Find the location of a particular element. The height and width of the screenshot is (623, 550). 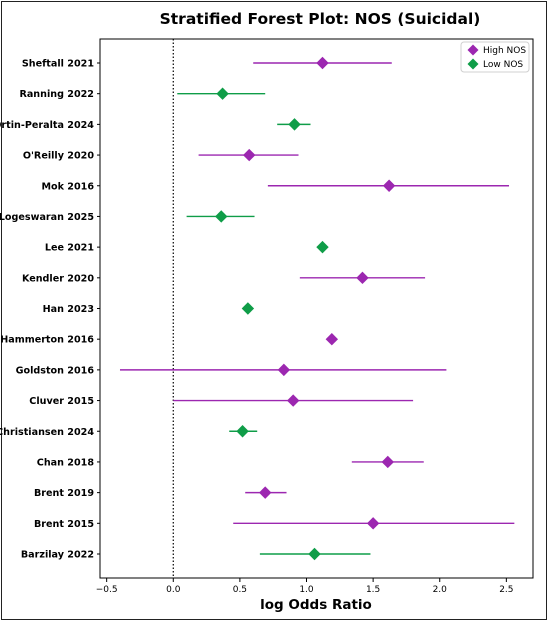

estimate-marker-chan-2018 is located at coordinates (387, 462).